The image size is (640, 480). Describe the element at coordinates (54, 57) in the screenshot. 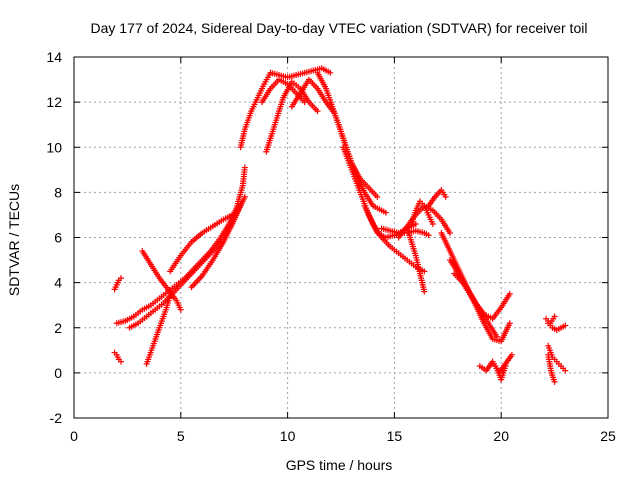

I see `y-tick-label: 14` at that location.